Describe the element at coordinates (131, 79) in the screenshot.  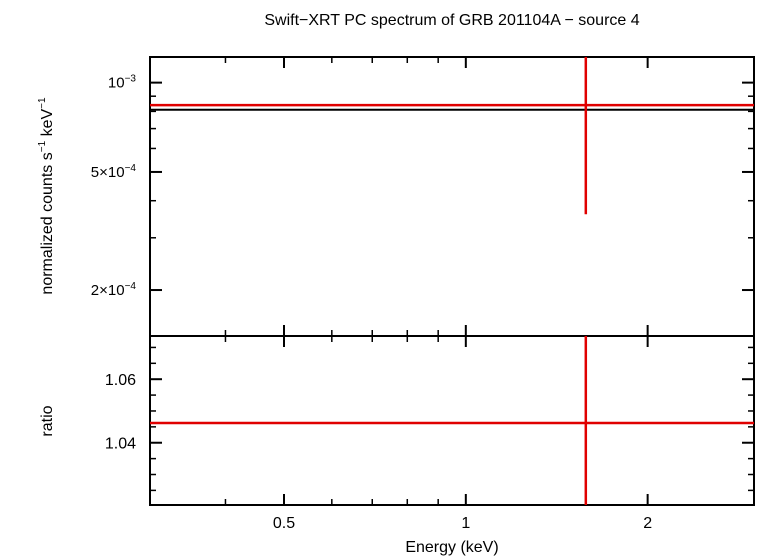
I see `top-y-tick-exp: −3` at that location.